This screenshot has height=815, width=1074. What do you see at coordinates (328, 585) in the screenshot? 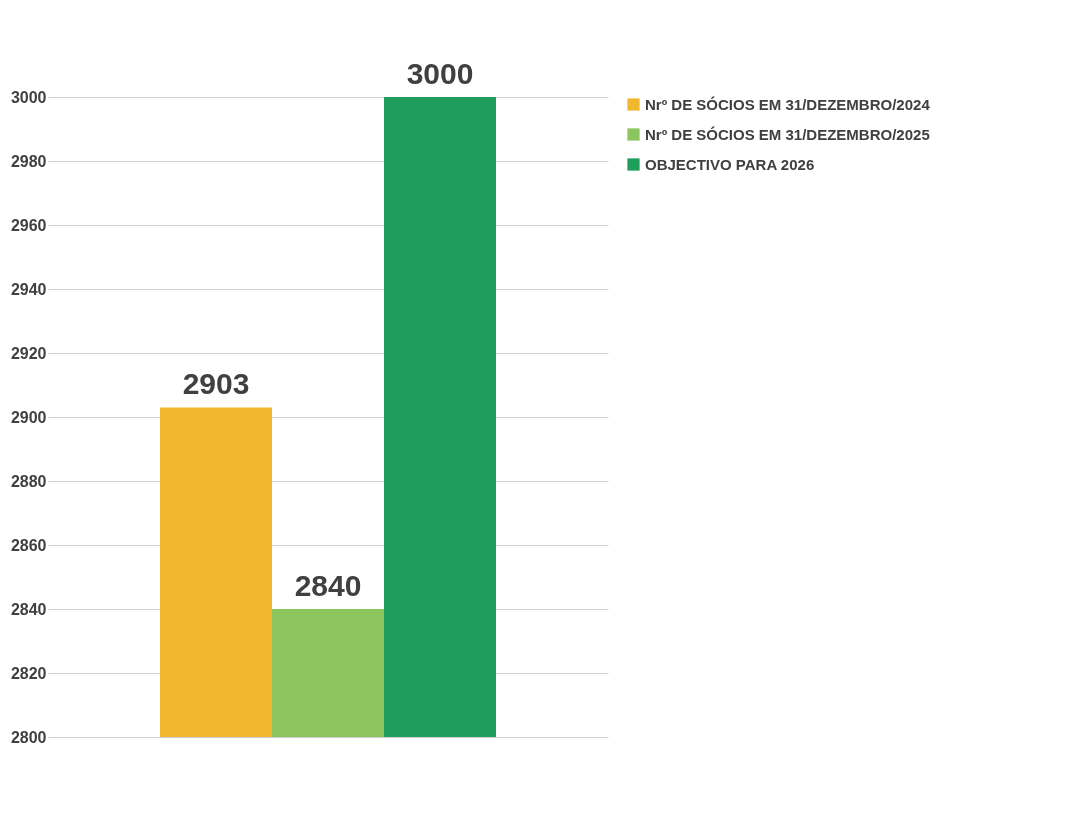
I see `data-label: 2840` at bounding box center [328, 585].